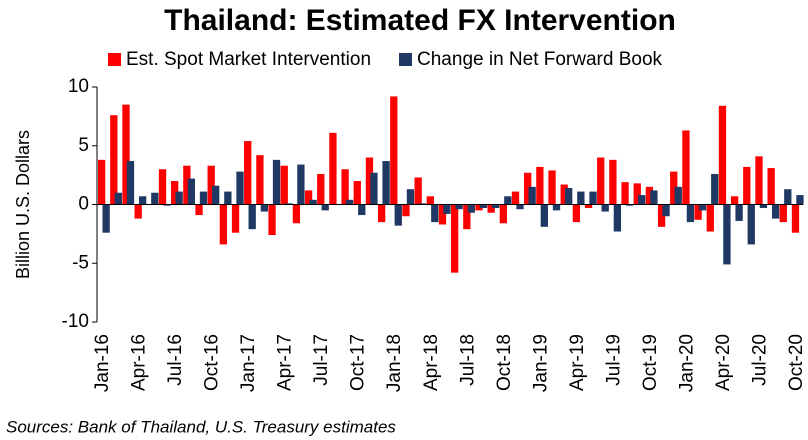 The height and width of the screenshot is (440, 808). What do you see at coordinates (613, 360) in the screenshot?
I see `x-tick-label: Jul-19` at bounding box center [613, 360].